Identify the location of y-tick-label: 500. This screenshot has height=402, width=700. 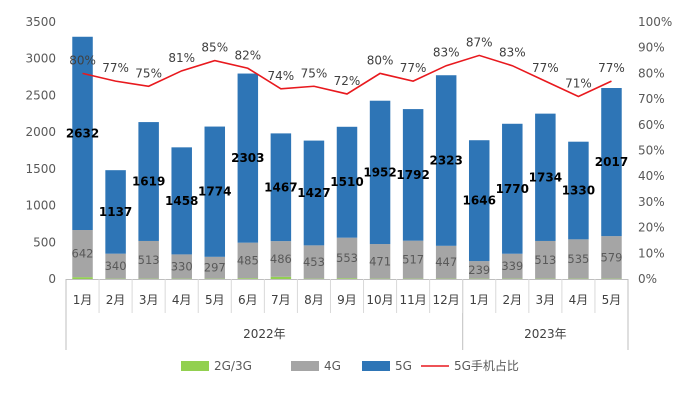
(44, 242).